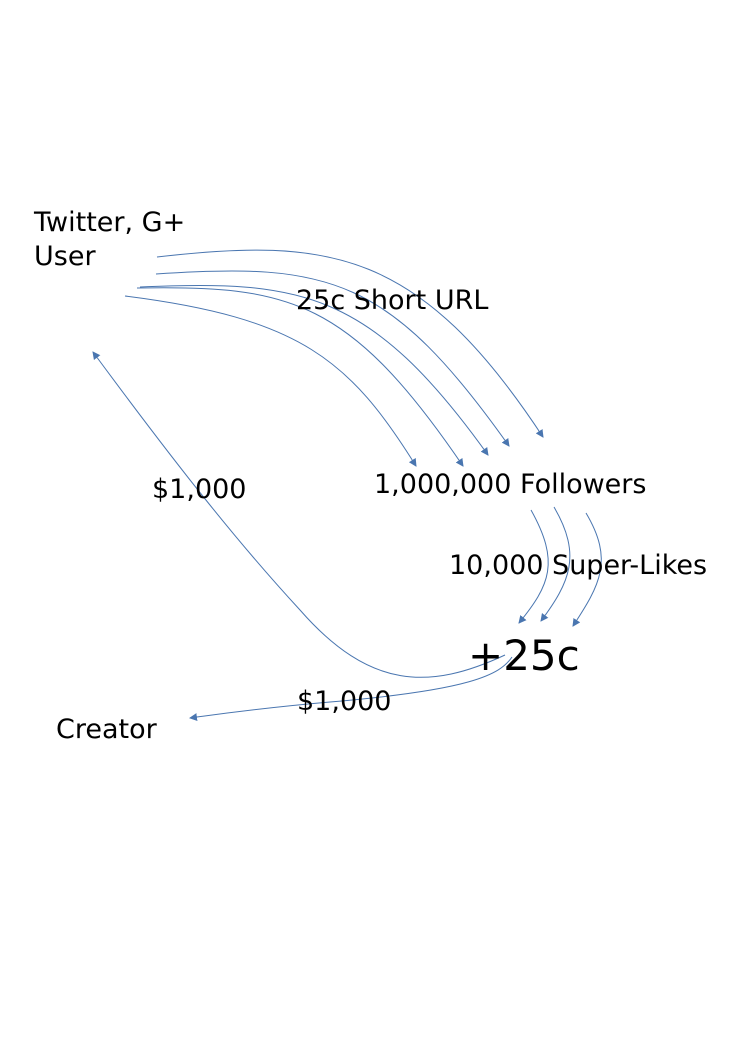 The image size is (745, 1053). I want to click on arrow-25c-to-creator, so click(351, 689).